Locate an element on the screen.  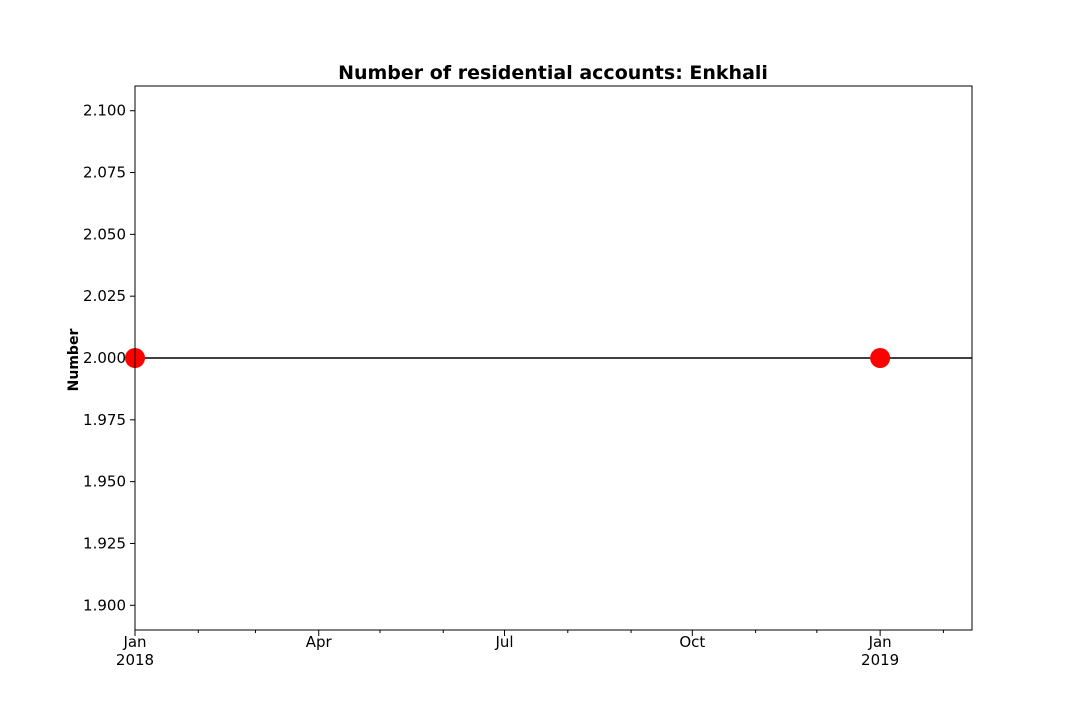
y-tick-label: 1.950 is located at coordinates (104, 482).